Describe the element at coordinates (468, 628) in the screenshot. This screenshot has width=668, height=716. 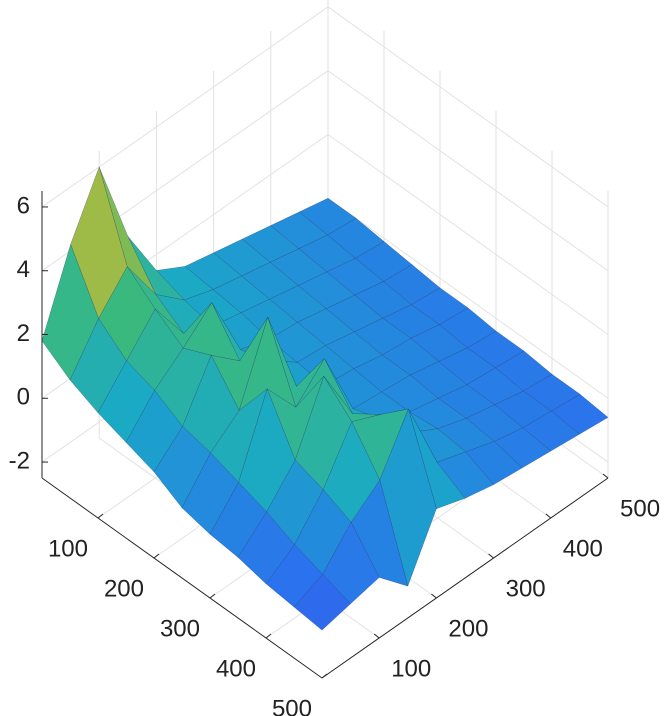
I see `x-tick-label: 200` at that location.